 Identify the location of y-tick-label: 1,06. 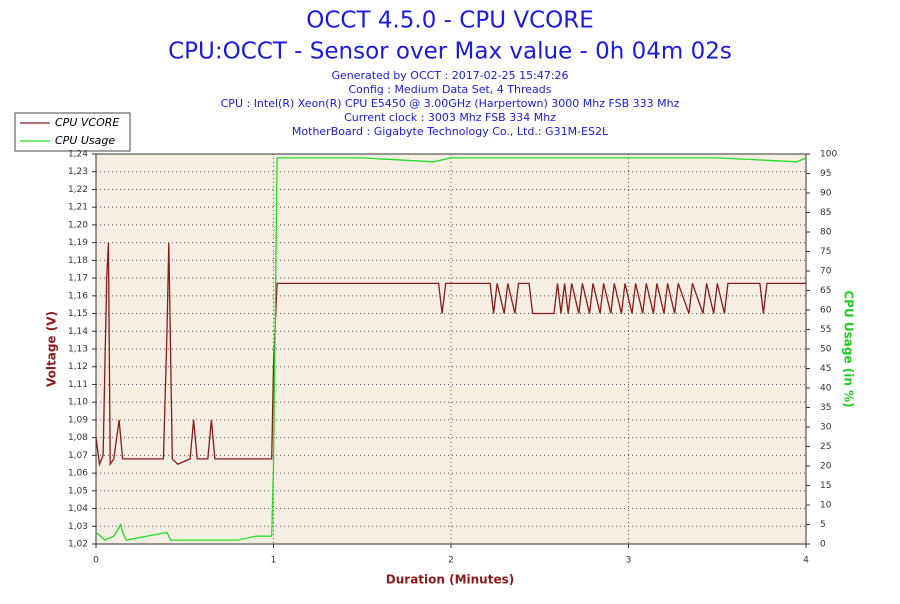
(78, 474).